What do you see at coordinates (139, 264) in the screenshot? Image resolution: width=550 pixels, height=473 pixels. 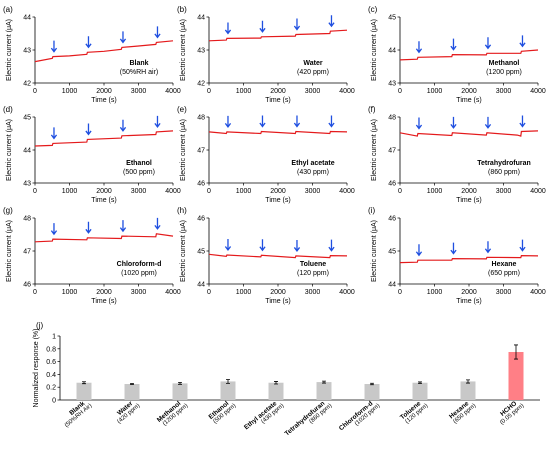 I see `gas-label: Chloroform-d` at bounding box center [139, 264].